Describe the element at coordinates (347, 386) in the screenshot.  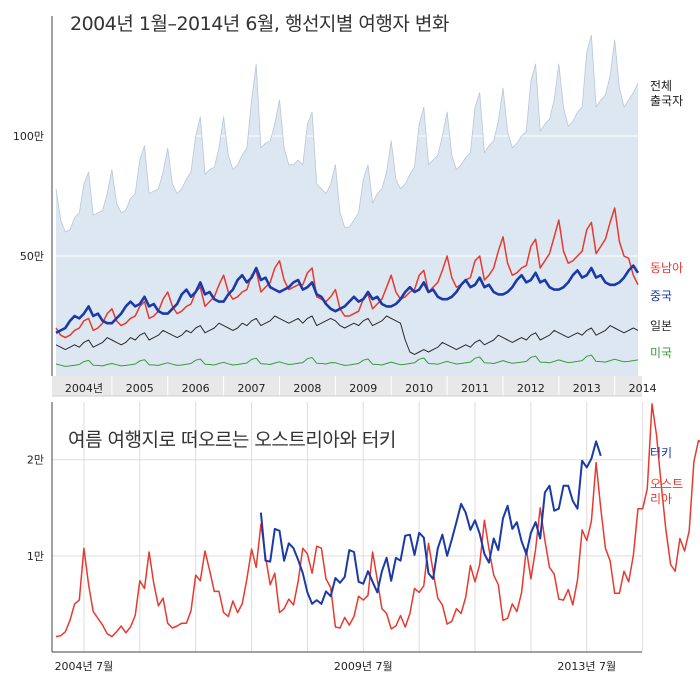
I see `chart1-x-band` at that location.